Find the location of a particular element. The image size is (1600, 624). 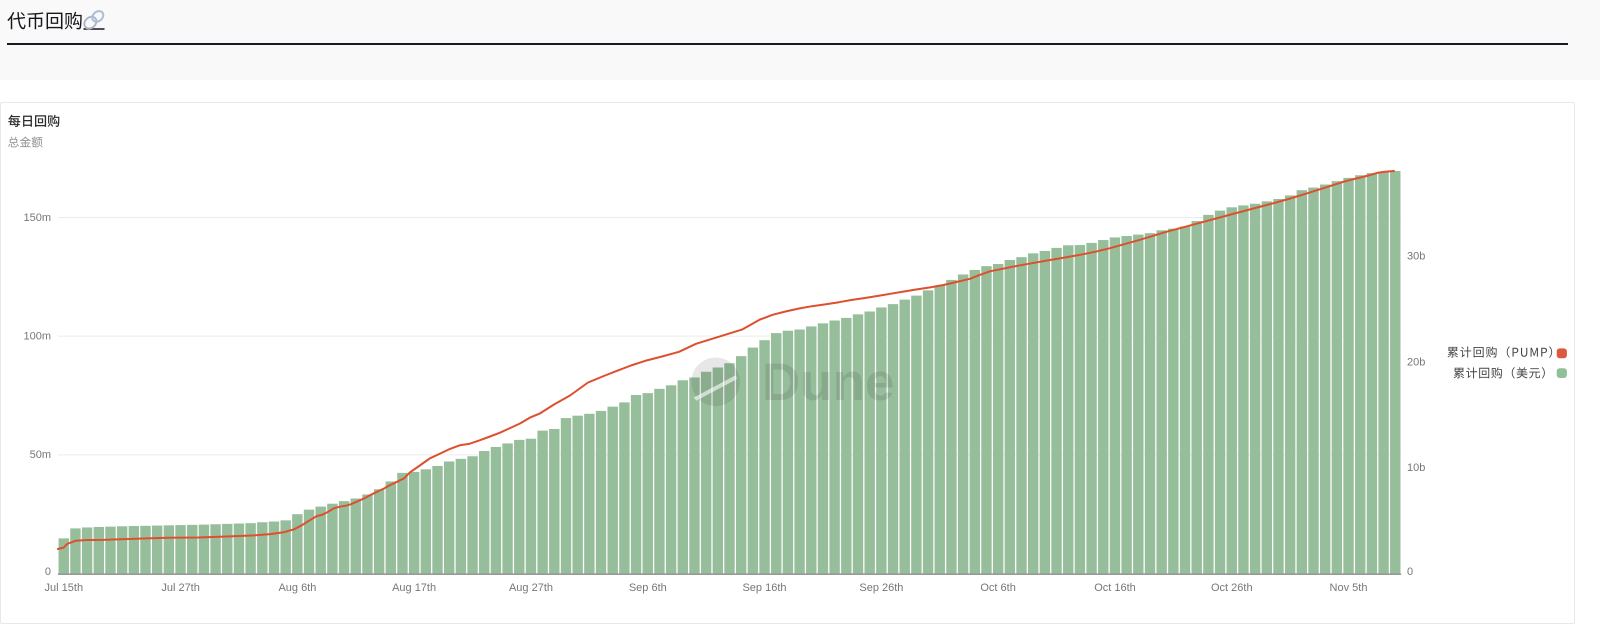

svg-text: 20b is located at coordinates (1416, 362).